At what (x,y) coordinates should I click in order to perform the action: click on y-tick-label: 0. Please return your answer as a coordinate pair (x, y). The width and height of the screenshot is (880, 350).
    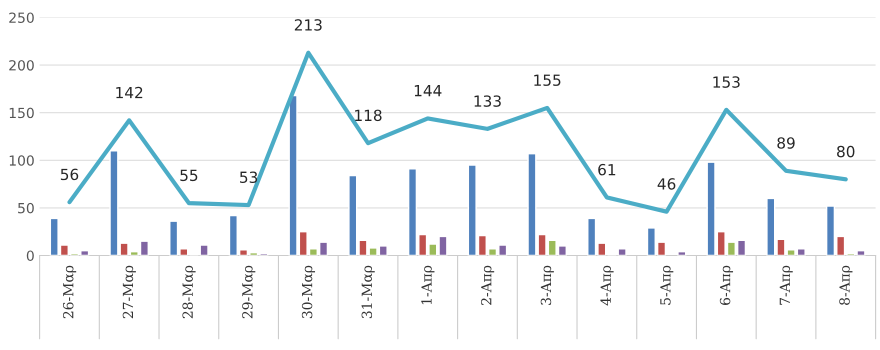
    Looking at the image, I should click on (30, 255).